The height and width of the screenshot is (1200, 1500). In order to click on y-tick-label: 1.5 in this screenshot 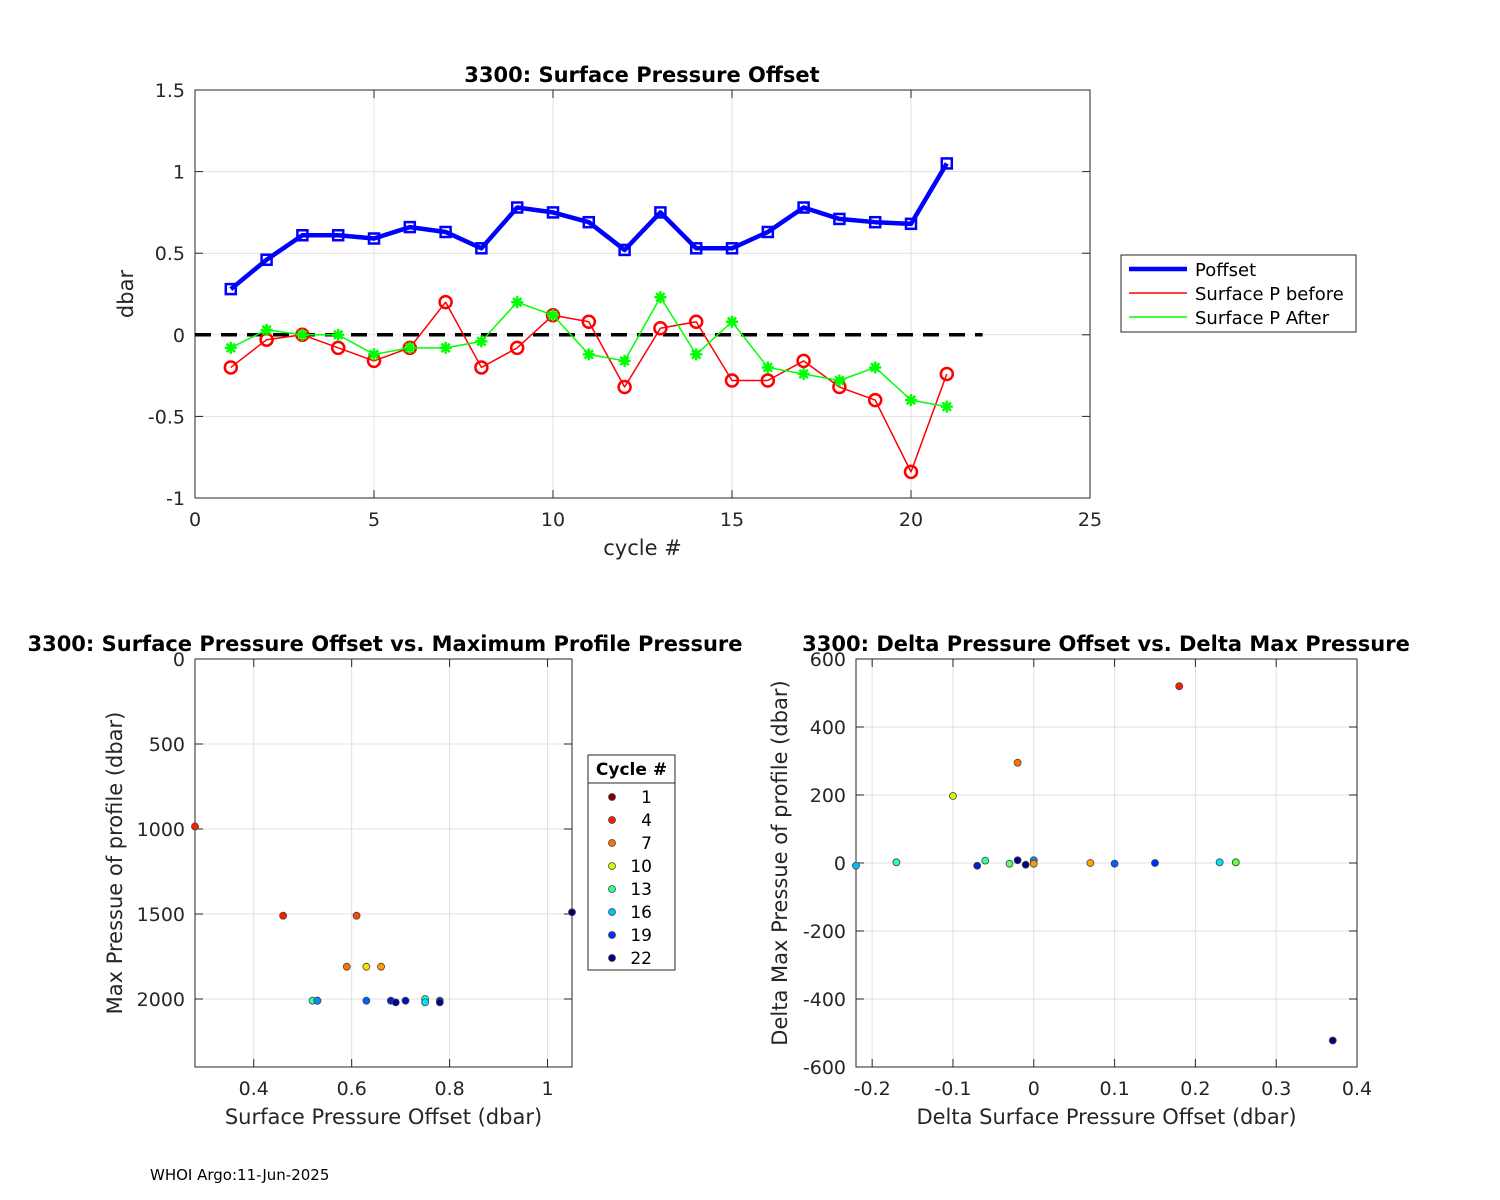, I will do `click(170, 91)`.